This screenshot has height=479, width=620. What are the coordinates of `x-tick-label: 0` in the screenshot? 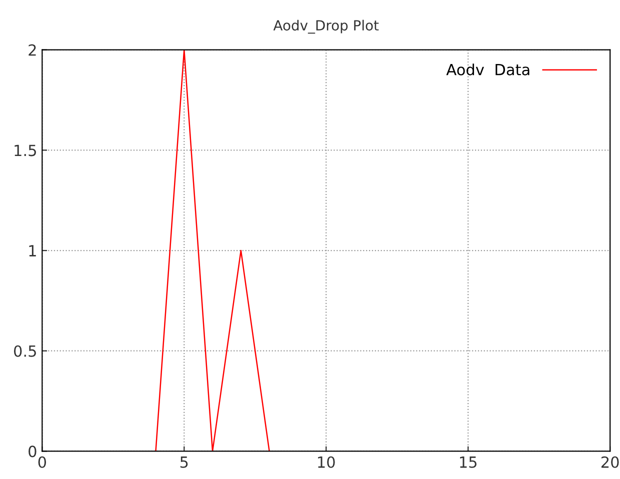 It's located at (42, 462).